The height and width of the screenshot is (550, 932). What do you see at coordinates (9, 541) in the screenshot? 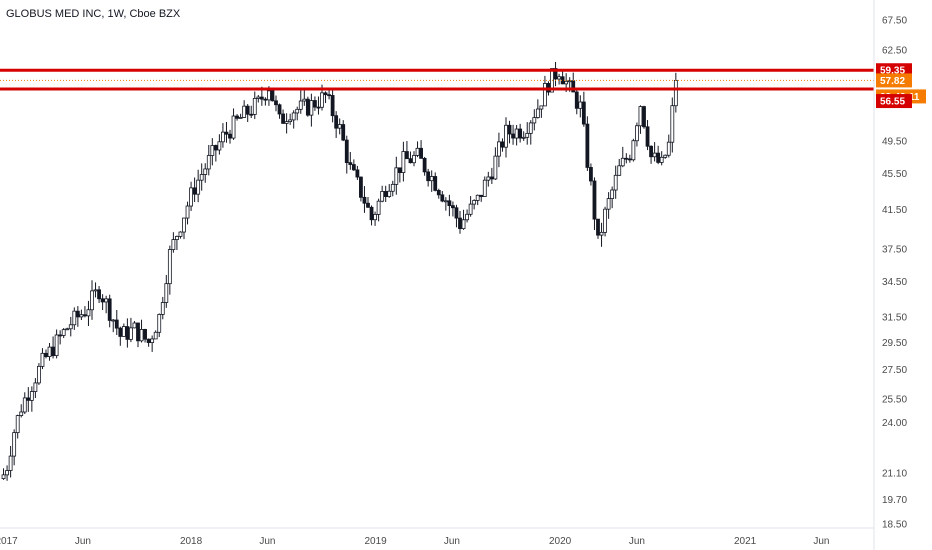
I see `time-tick-label: 2017` at bounding box center [9, 541].